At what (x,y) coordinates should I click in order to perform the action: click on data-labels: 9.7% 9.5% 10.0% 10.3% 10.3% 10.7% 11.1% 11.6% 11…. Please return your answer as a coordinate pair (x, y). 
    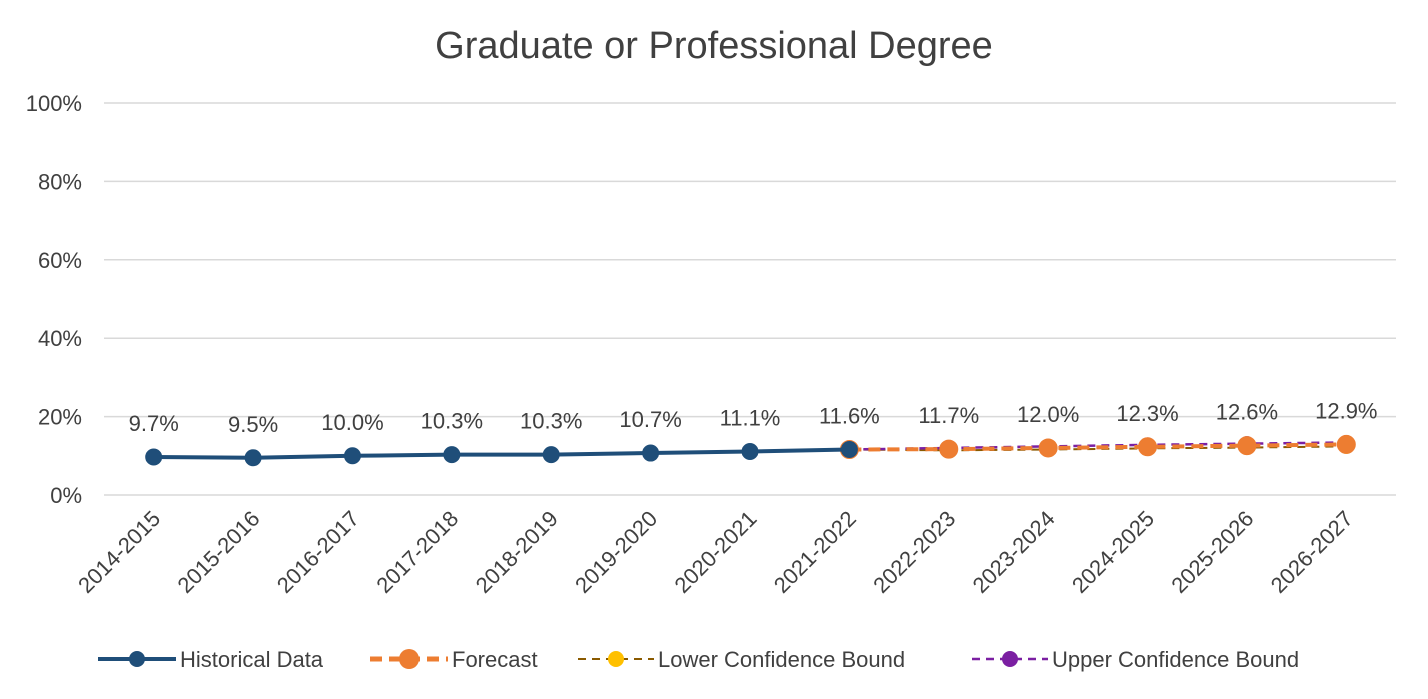
    Looking at the image, I should click on (753, 417).